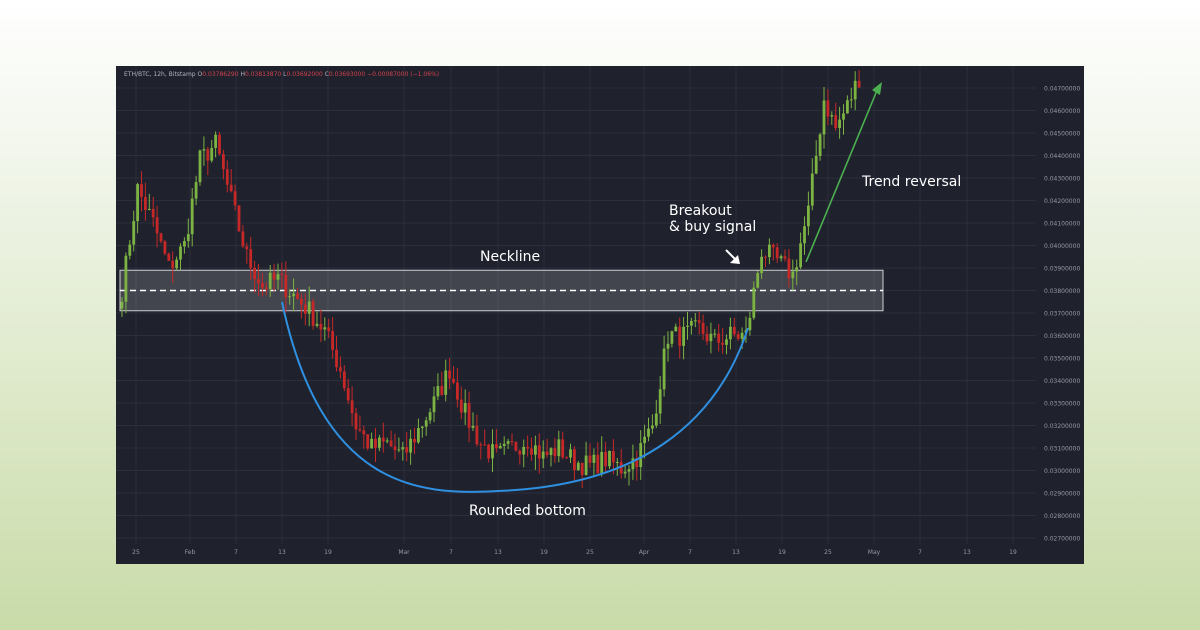 This screenshot has height=630, width=1200. Describe the element at coordinates (1062, 494) in the screenshot. I see `y-tick-label: 0.02900000` at that location.